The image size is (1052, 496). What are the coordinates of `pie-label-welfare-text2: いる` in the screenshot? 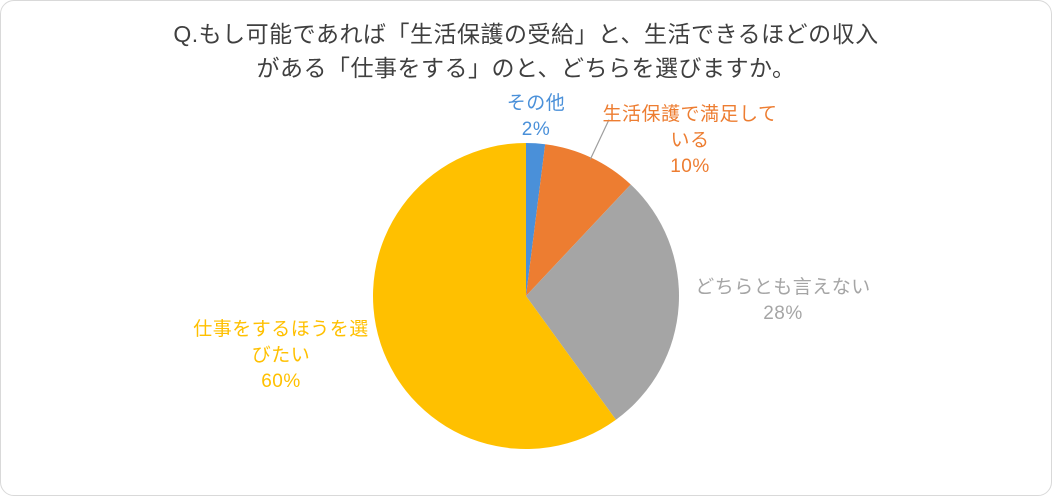 It's located at (690, 140).